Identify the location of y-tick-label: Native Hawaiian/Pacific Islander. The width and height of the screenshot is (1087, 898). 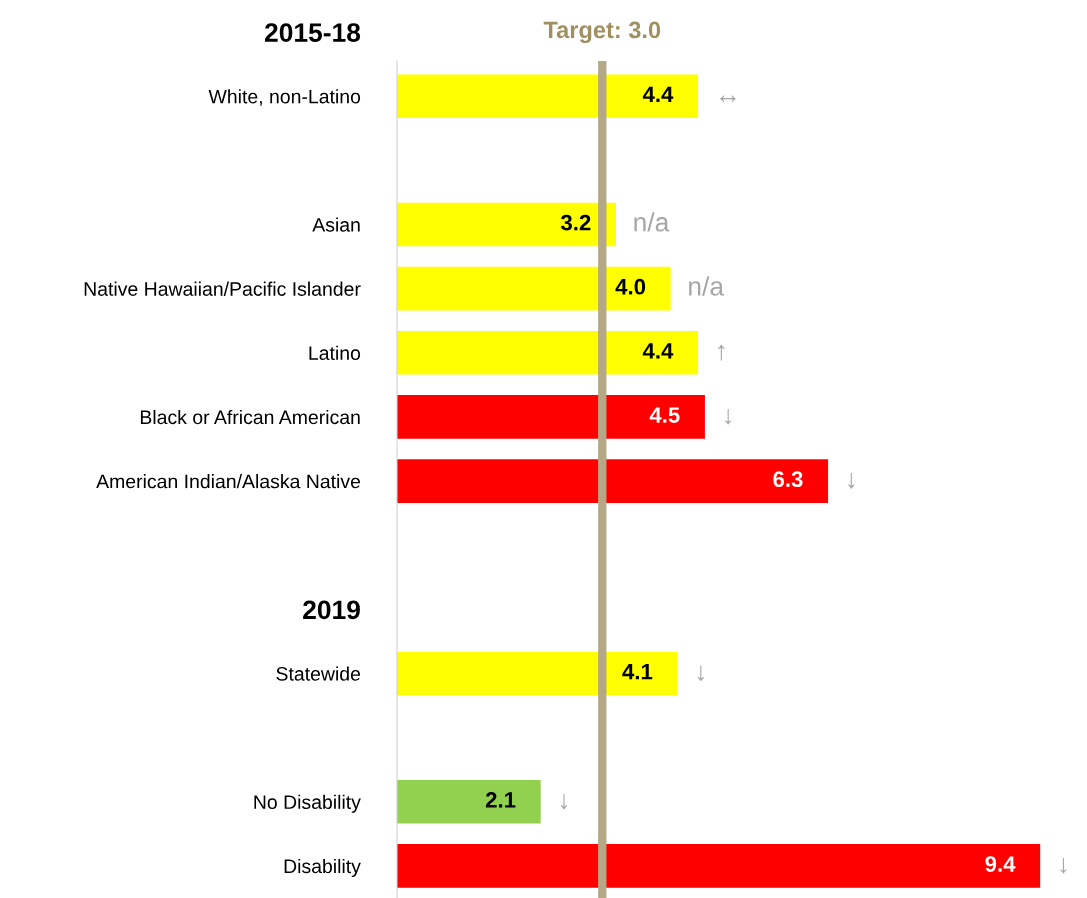
(222, 288).